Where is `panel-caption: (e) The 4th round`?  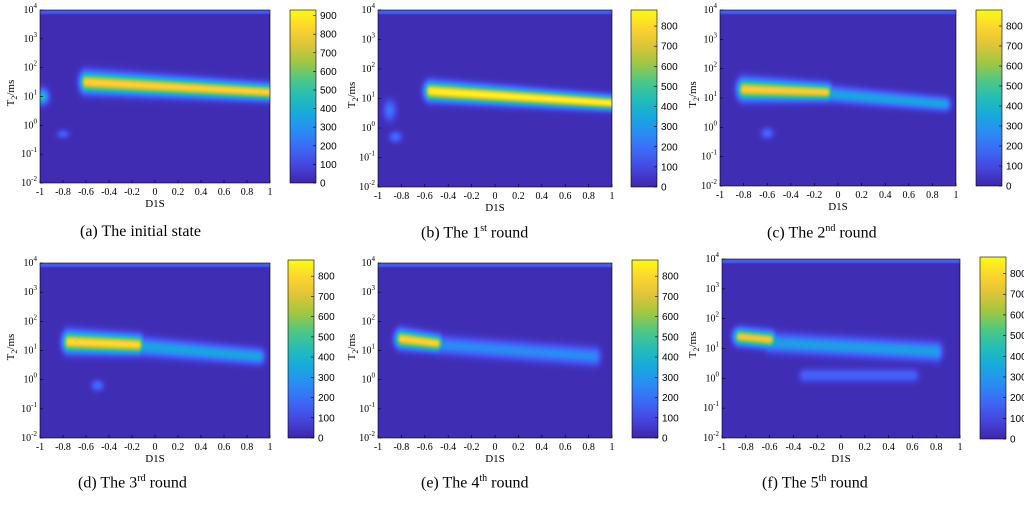
panel-caption: (e) The 4th round is located at coordinates (474, 482).